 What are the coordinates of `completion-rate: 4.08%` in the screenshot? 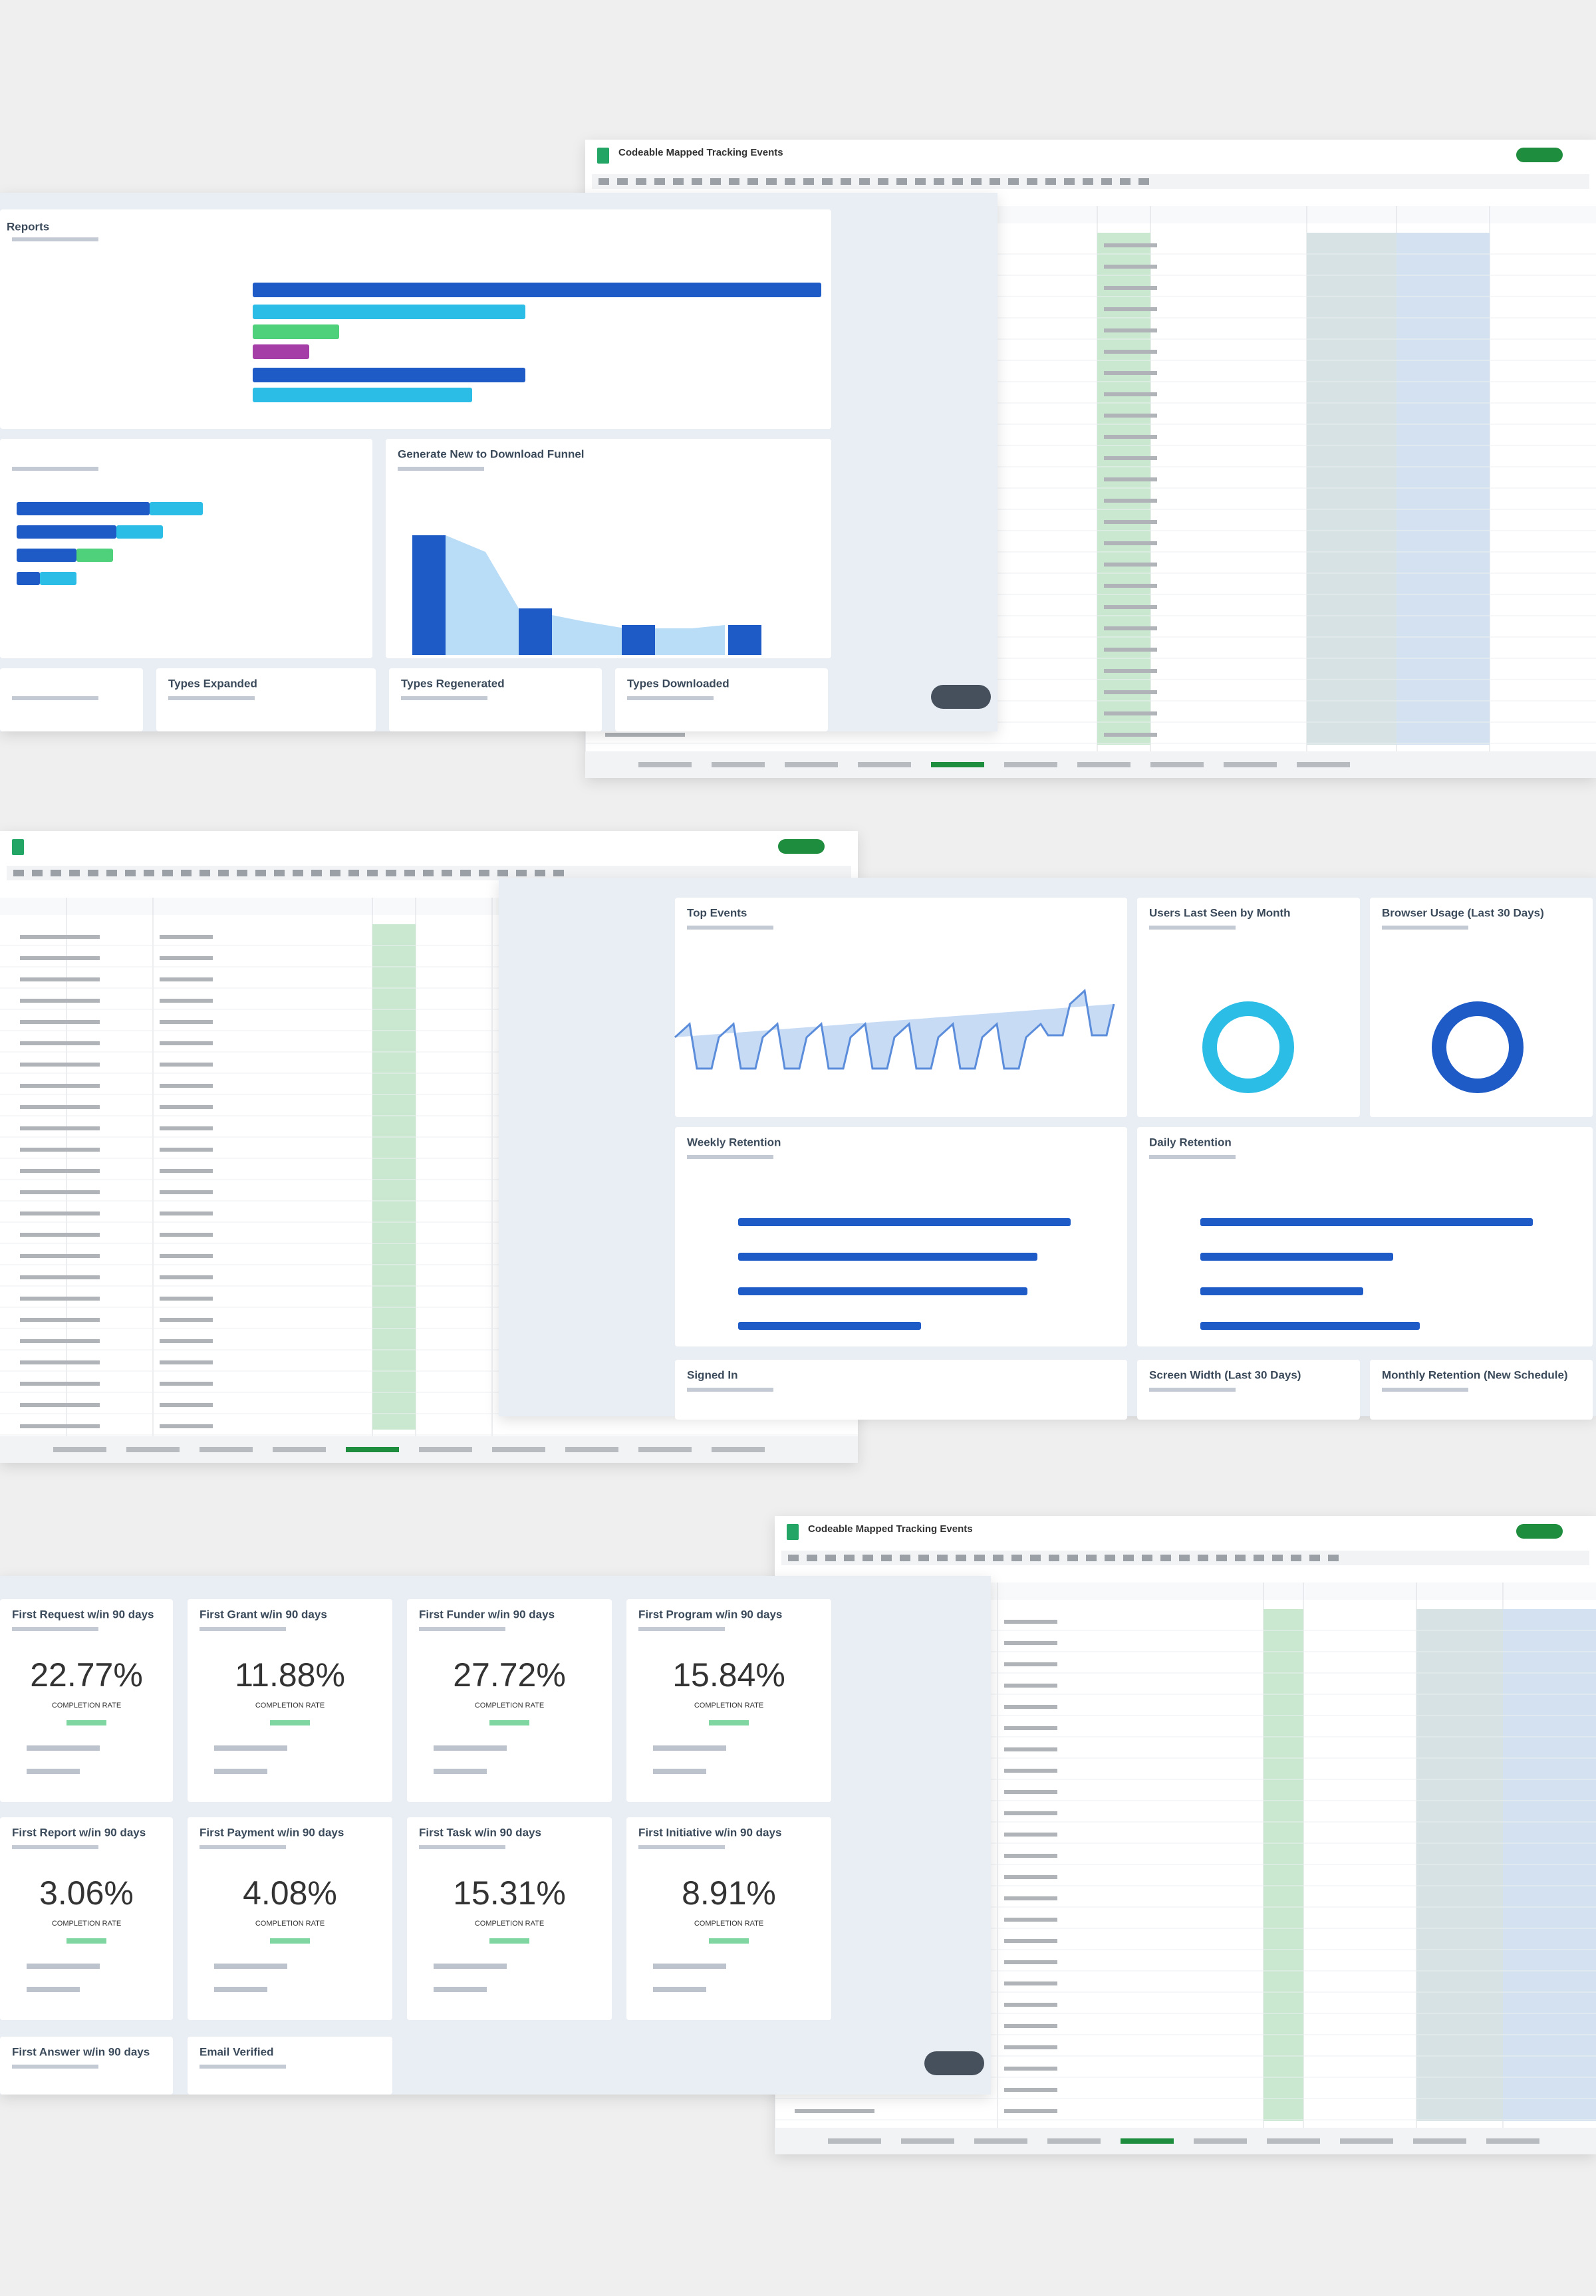 It's located at (290, 1893).